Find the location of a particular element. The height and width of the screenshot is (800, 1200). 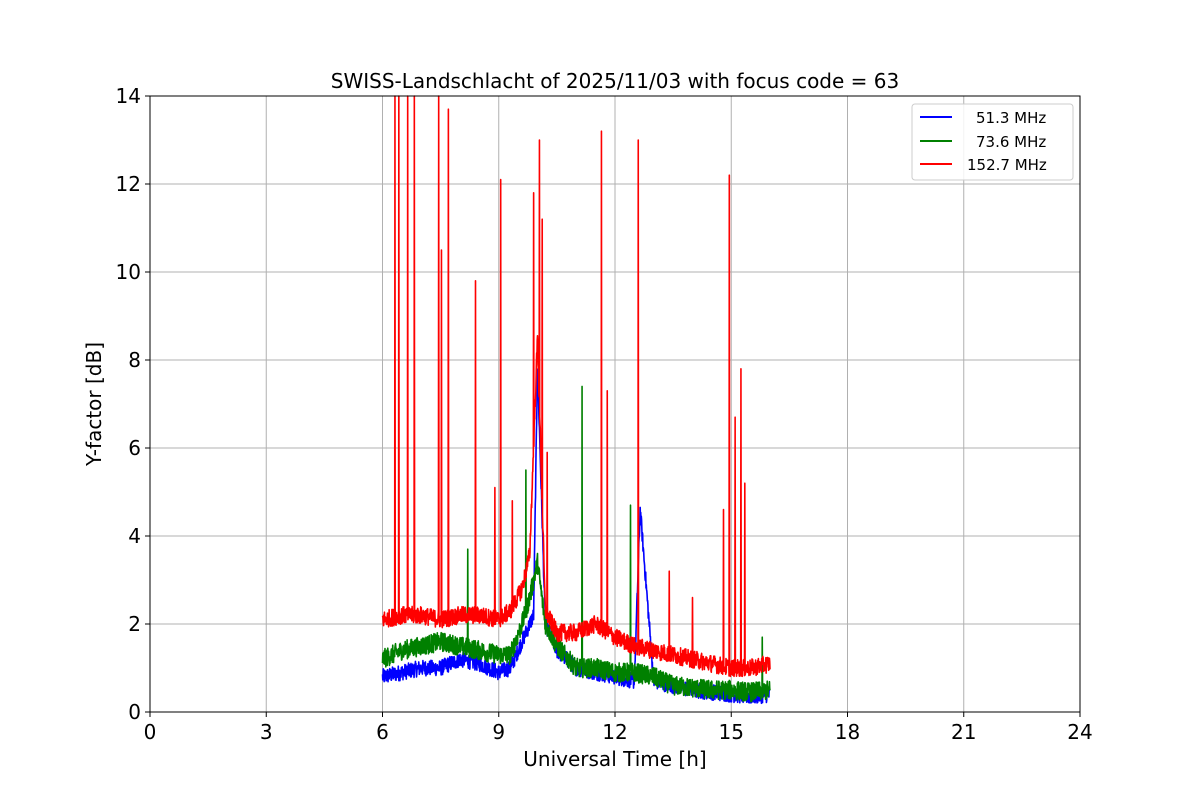

x-tick-label: 15 is located at coordinates (731, 732).